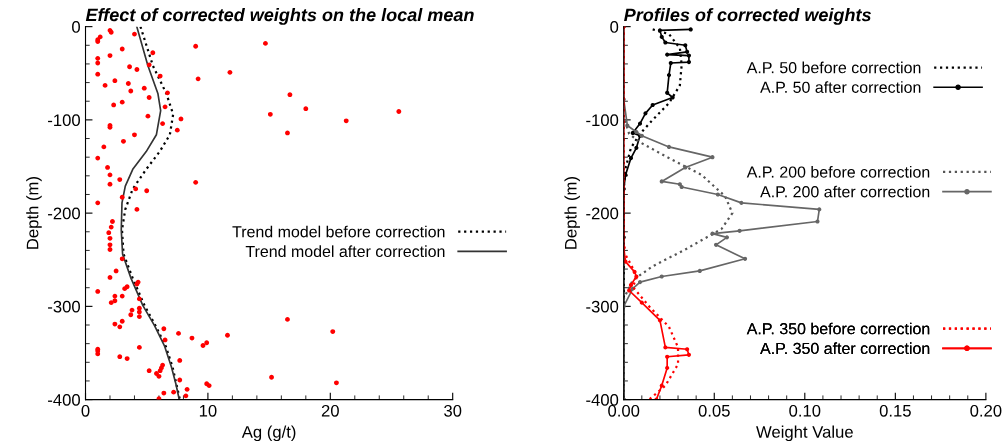 Image resolution: width=1006 pixels, height=444 pixels. I want to click on x-tick-label: 0.10, so click(805, 410).